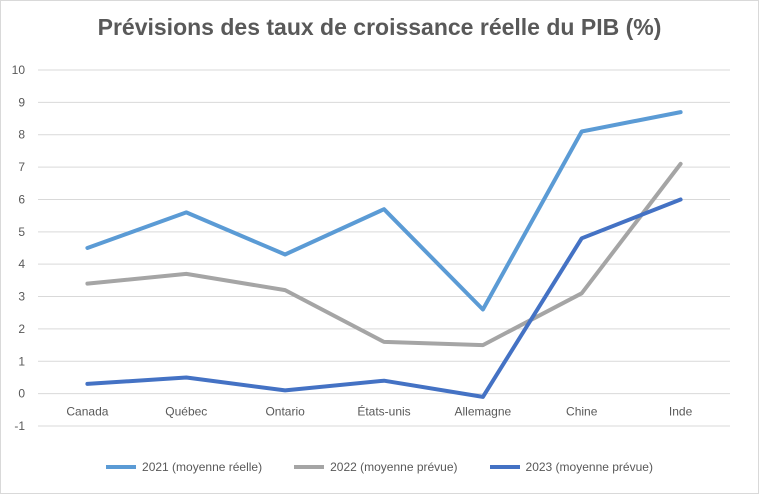 This screenshot has height=494, width=759. Describe the element at coordinates (21, 102) in the screenshot. I see `y-tick-label: 9` at that location.